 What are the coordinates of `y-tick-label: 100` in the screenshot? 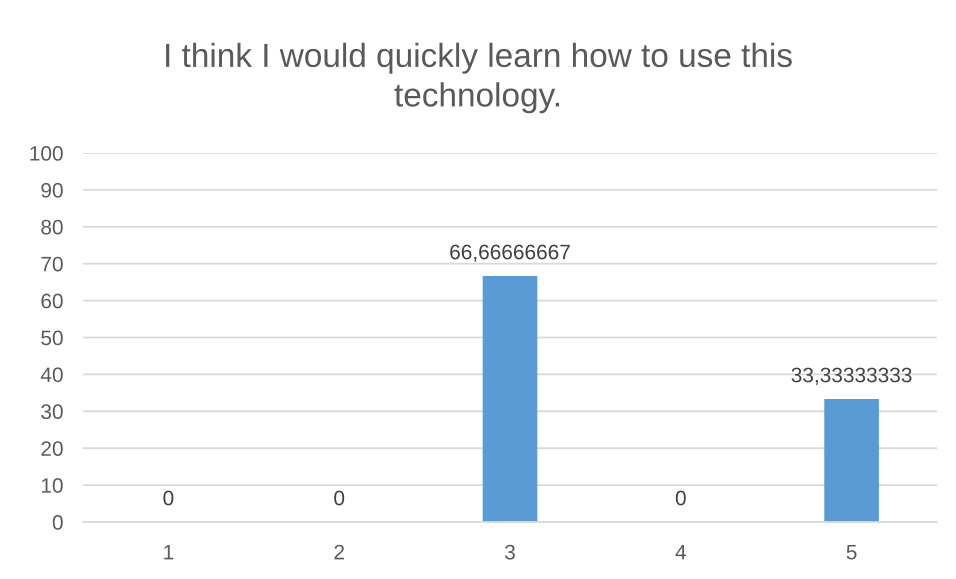 It's located at (46, 153).